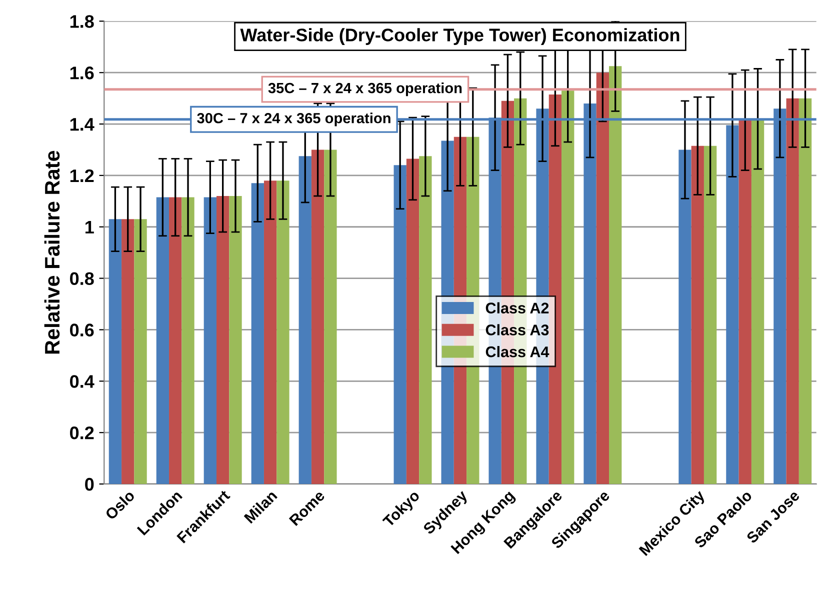 The height and width of the screenshot is (605, 833). What do you see at coordinates (82, 330) in the screenshot?
I see `y-tick-label: 0.6` at bounding box center [82, 330].